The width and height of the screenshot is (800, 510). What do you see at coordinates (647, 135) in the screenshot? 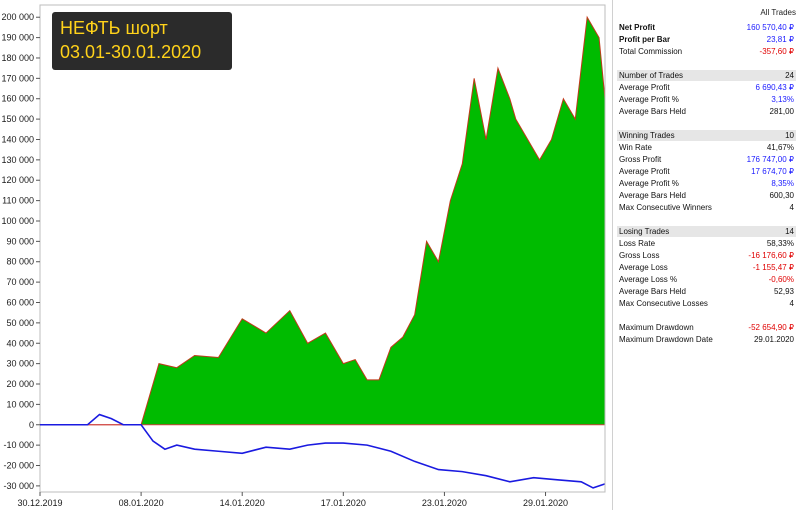
I see `stat-label: Winning Trades` at bounding box center [647, 135].